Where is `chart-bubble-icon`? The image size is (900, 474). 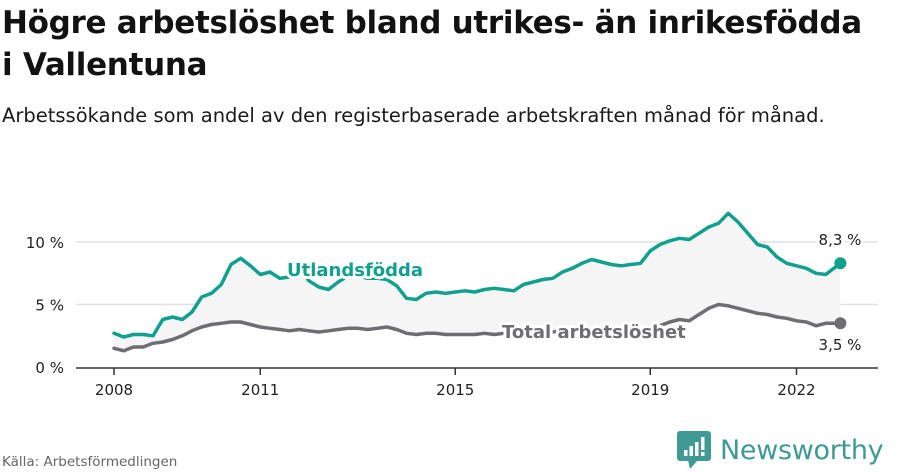
chart-bubble-icon is located at coordinates (694, 450).